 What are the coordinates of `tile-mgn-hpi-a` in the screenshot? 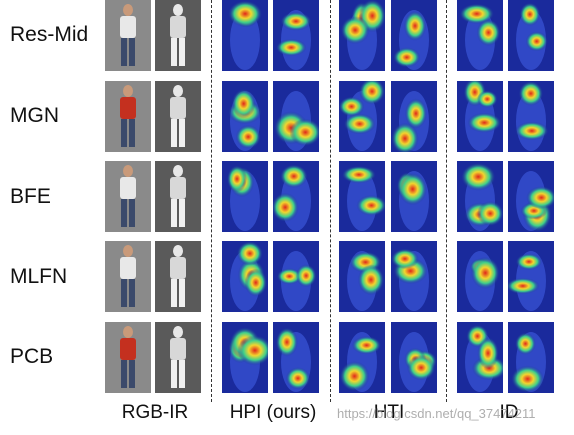 It's located at (245, 116).